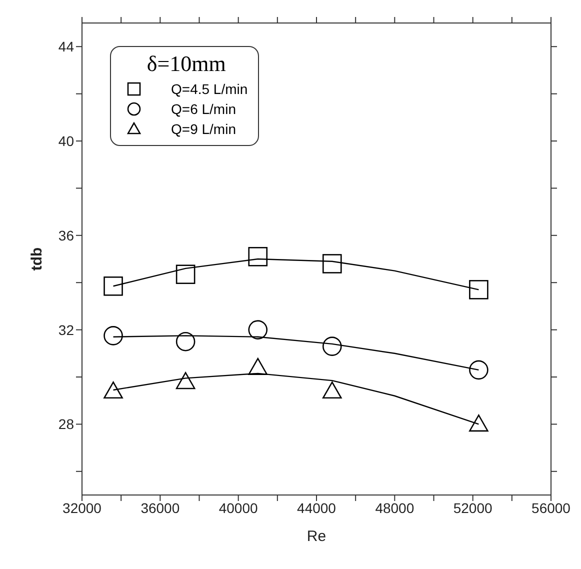 This screenshot has width=581, height=569. Describe the element at coordinates (316, 508) in the screenshot. I see `x-tick-label: 44000` at that location.